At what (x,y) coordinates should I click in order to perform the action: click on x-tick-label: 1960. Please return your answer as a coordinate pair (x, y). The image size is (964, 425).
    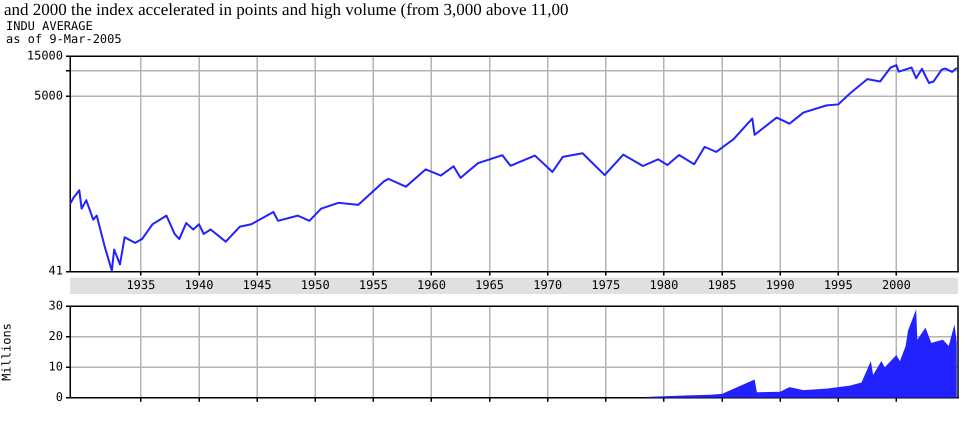
    Looking at the image, I should click on (431, 285).